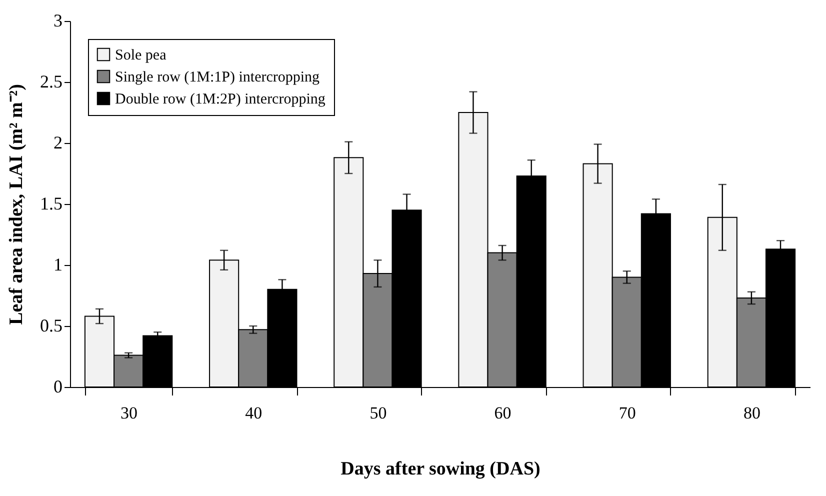 The width and height of the screenshot is (826, 496). What do you see at coordinates (58, 386) in the screenshot?
I see `y-tick-label: 0` at bounding box center [58, 386].